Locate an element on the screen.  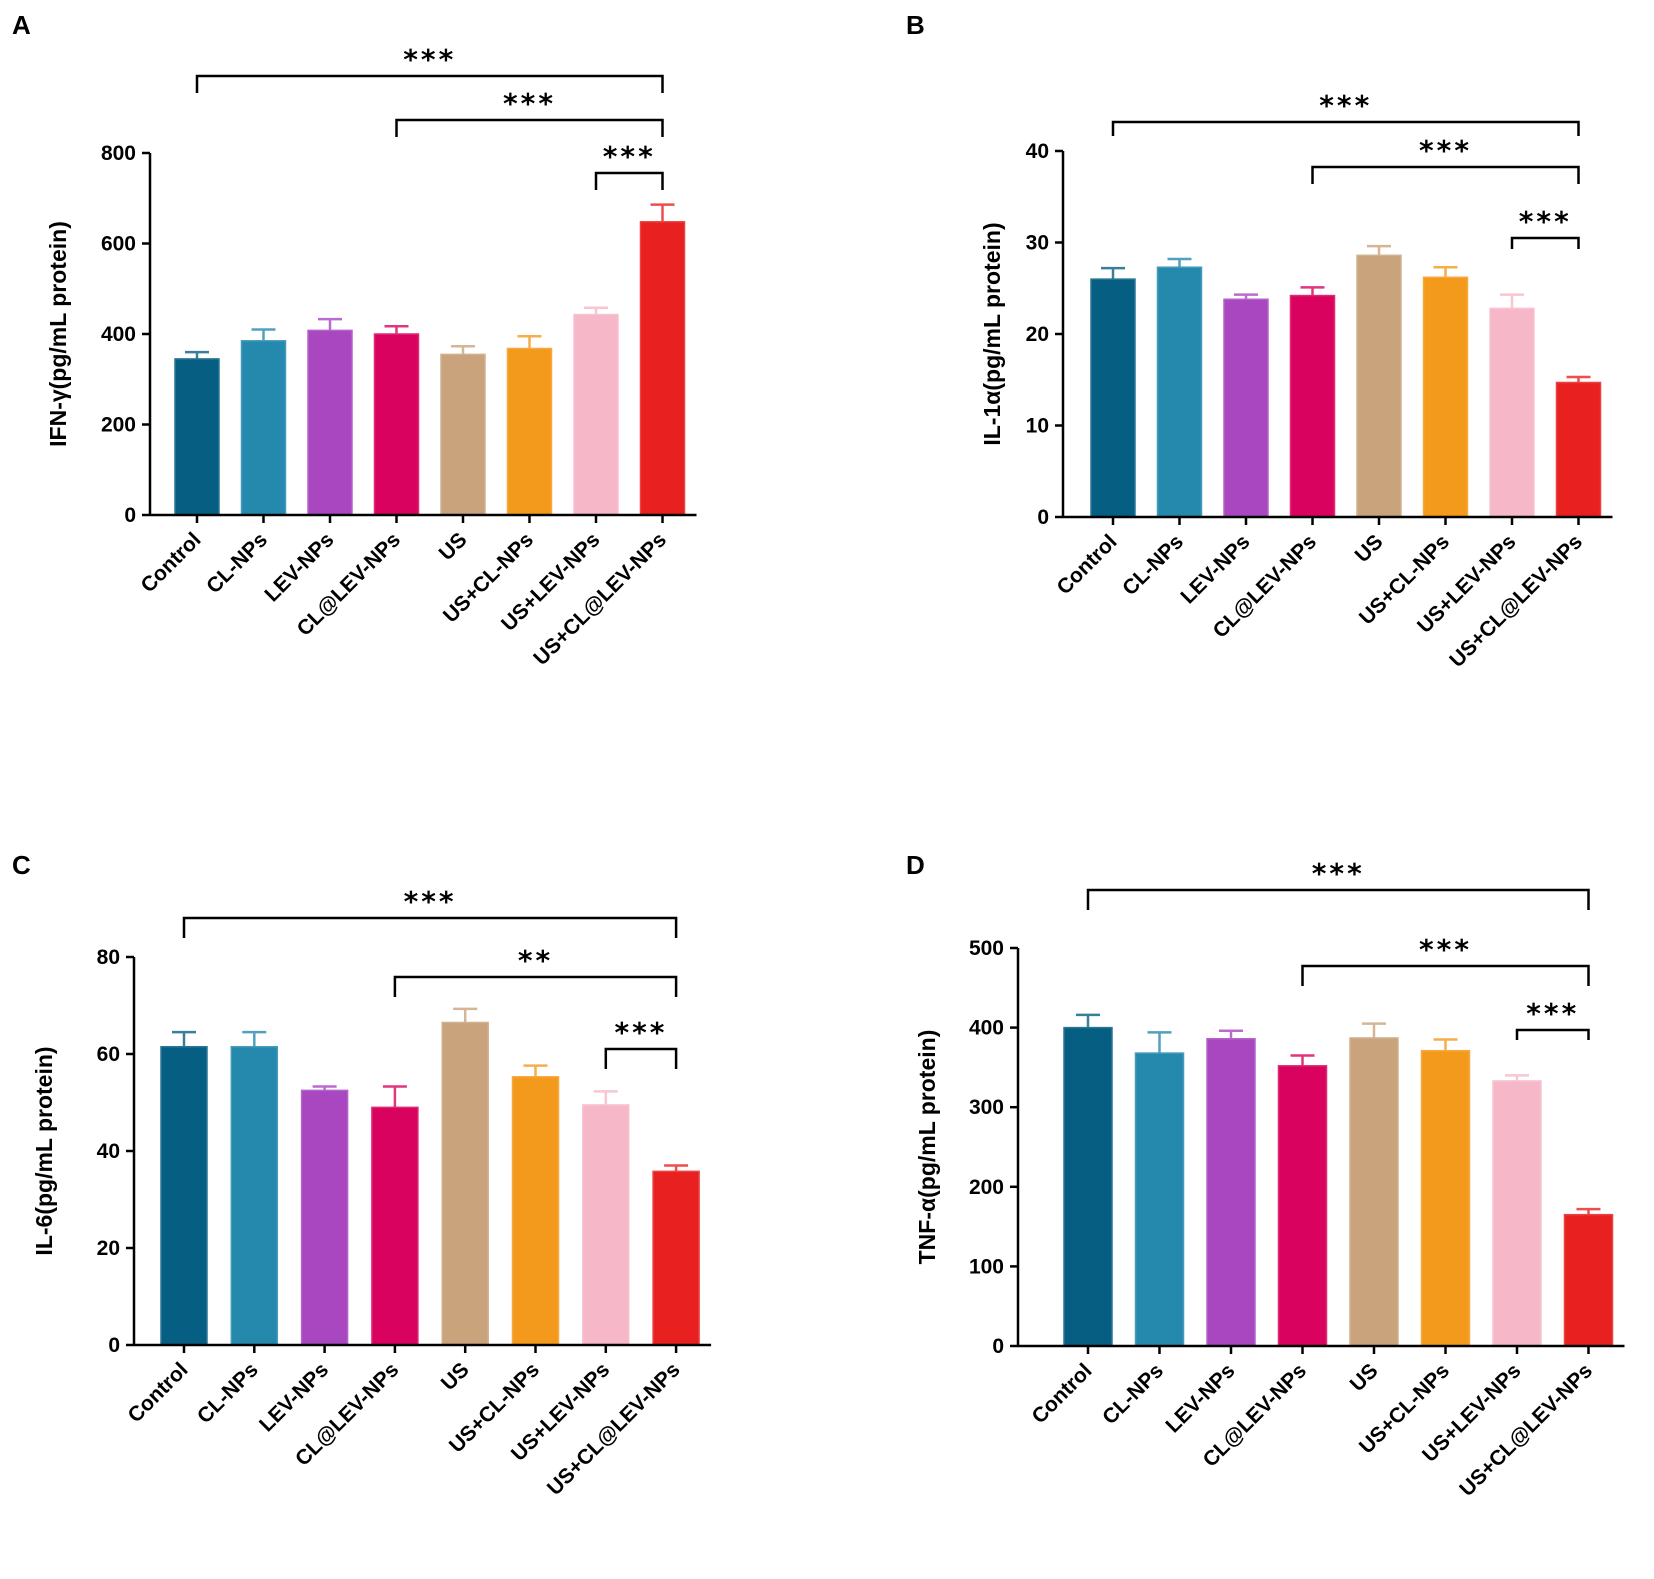
y-tick-label: 10 is located at coordinates (1037, 426).